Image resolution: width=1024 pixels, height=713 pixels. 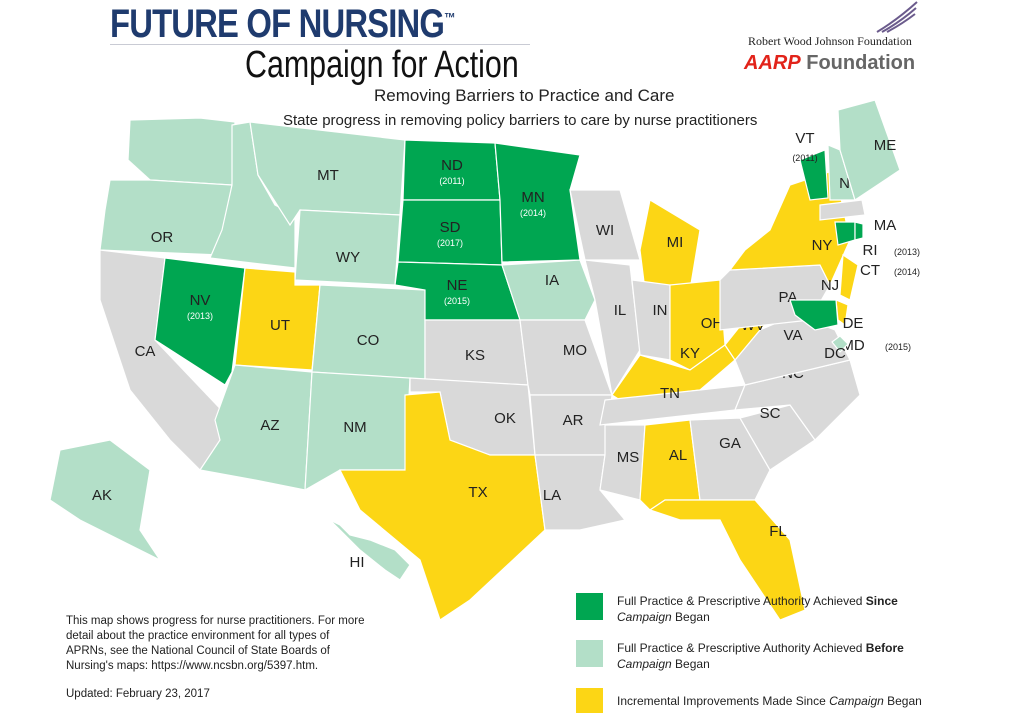 What do you see at coordinates (255, 427) in the screenshot?
I see `state-az` at bounding box center [255, 427].